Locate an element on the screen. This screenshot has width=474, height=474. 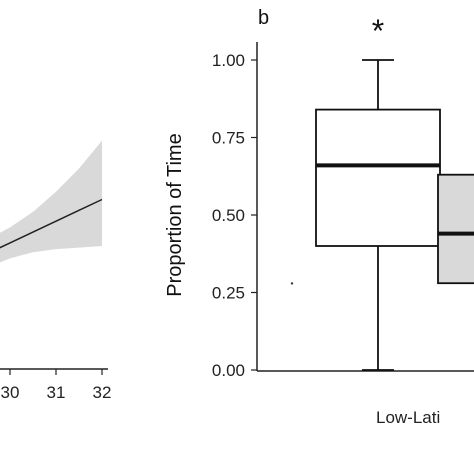
y-tick-label: 0.00 is located at coordinates (228, 370).